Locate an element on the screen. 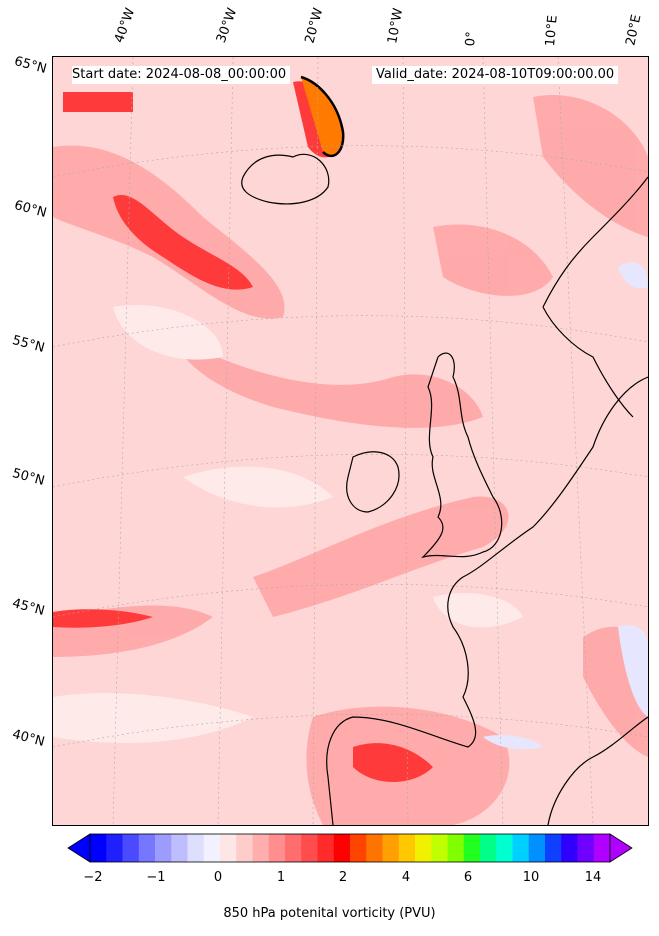 The width and height of the screenshot is (659, 936). lat-label-60n: 60°N is located at coordinates (30, 209).